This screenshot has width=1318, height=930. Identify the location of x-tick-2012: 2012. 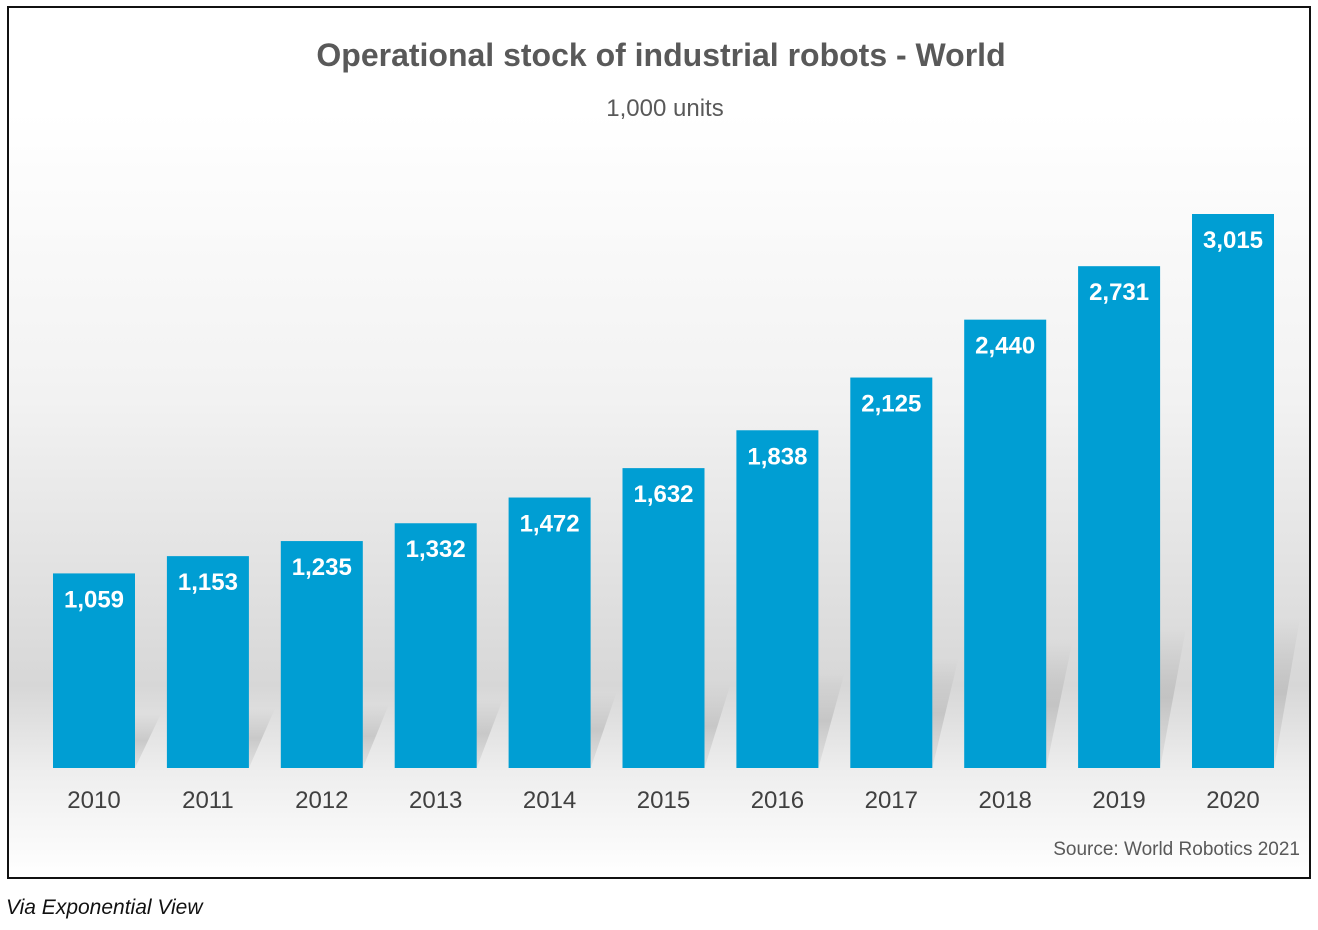
(321, 800).